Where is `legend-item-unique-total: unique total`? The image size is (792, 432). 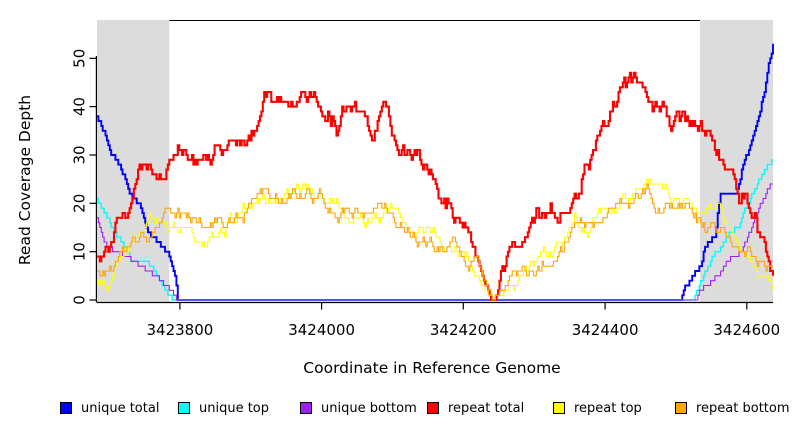
legend-item-unique-total: unique total is located at coordinates (109, 408).